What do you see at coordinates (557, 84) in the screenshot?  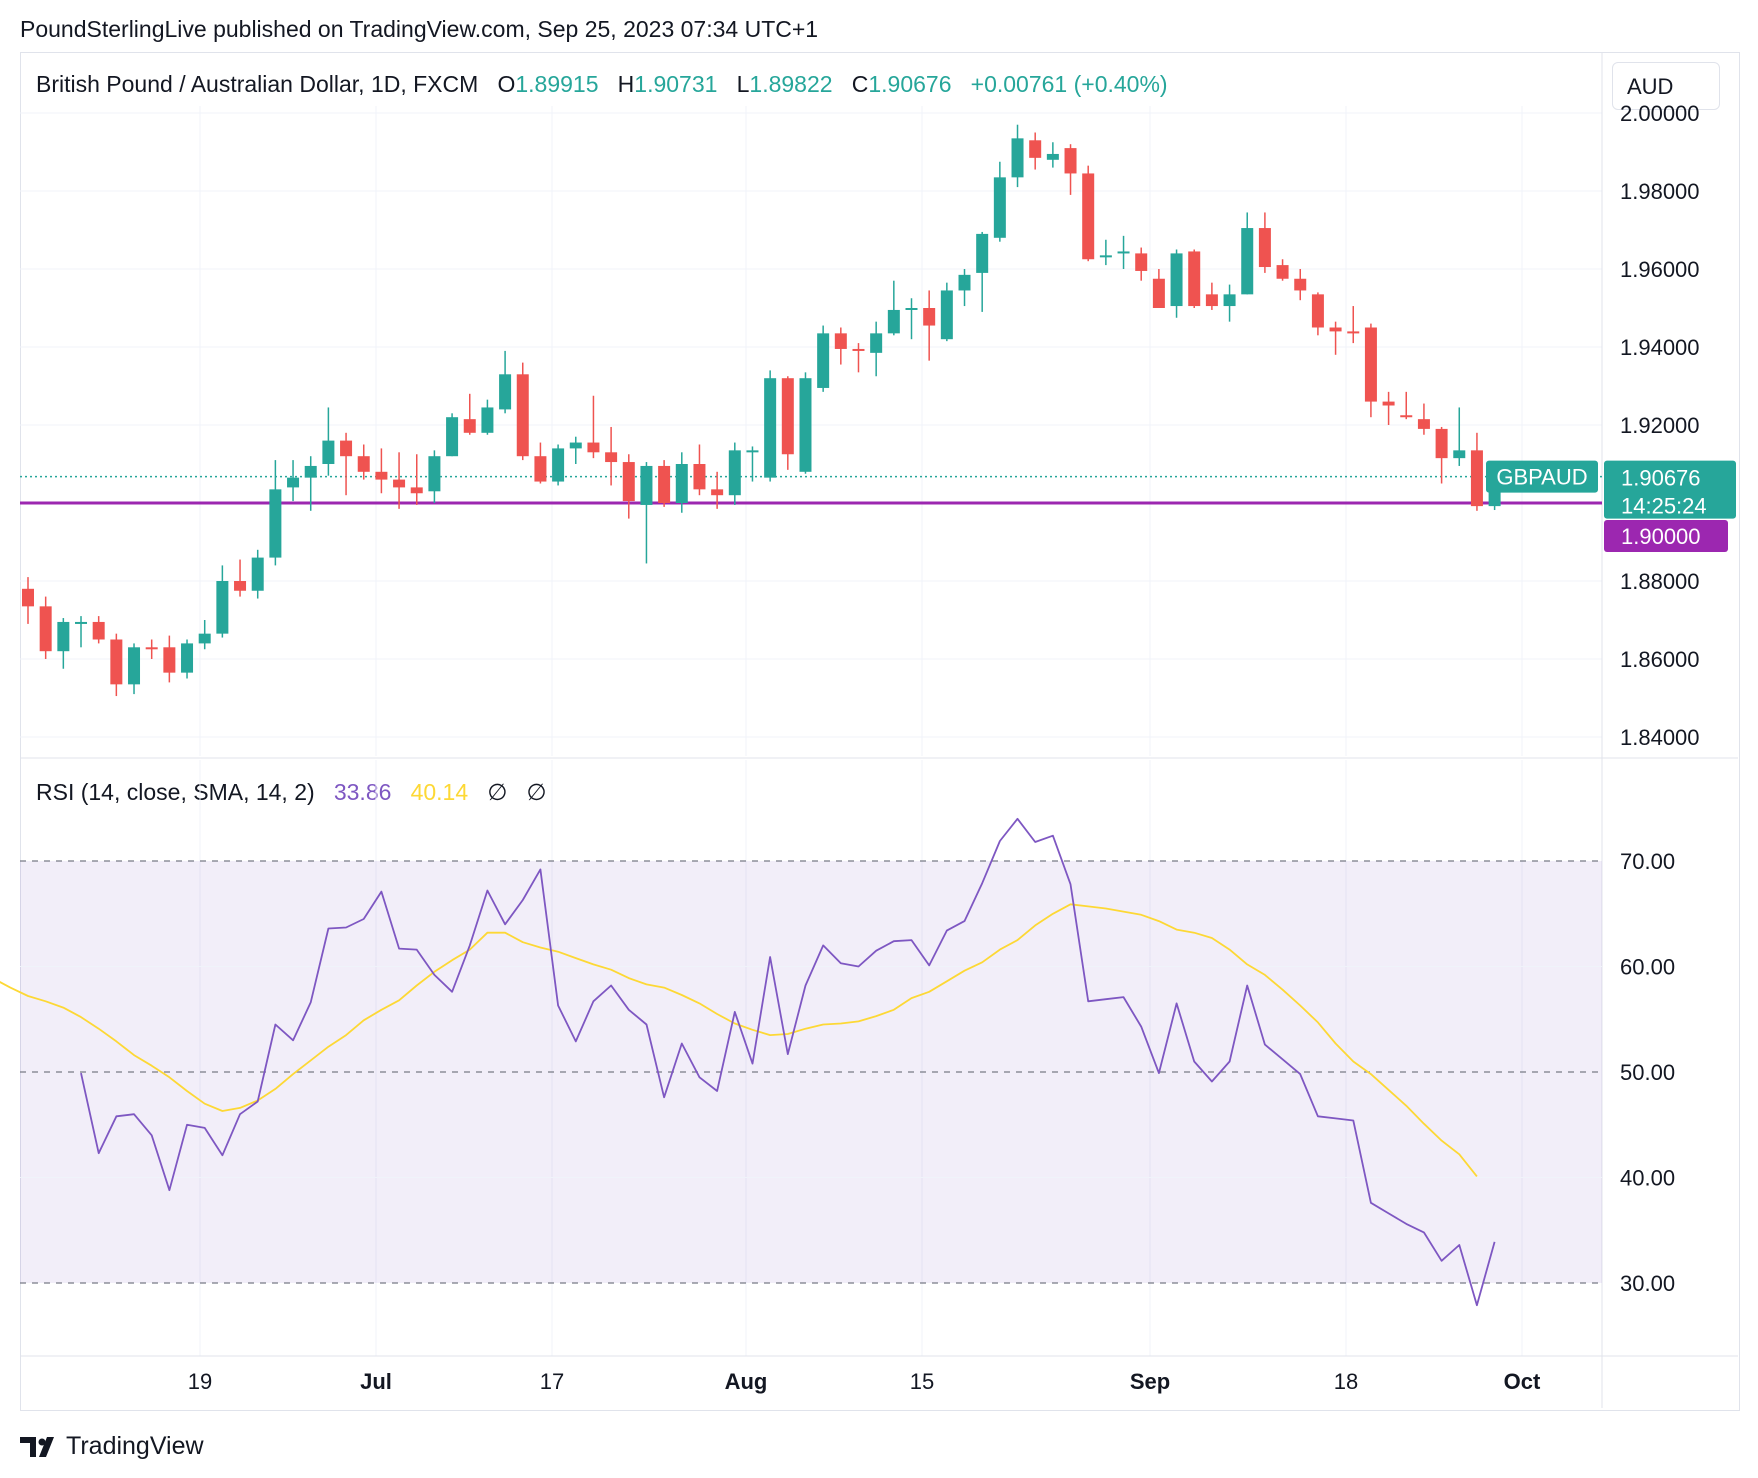 I see `open-value: 1.89915` at bounding box center [557, 84].